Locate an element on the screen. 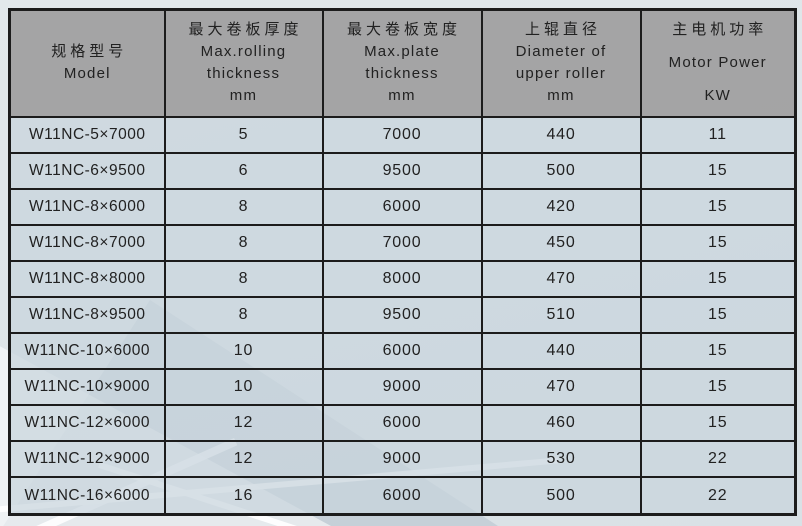 This screenshot has width=802, height=526. header-line: KW is located at coordinates (718, 96).